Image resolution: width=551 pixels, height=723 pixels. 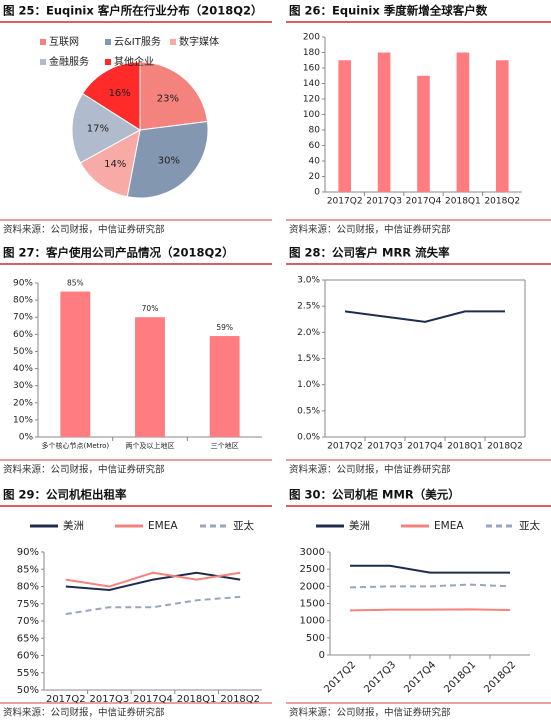 What do you see at coordinates (225, 445) in the screenshot?
I see `x-tick-label: 三个地区` at bounding box center [225, 445].